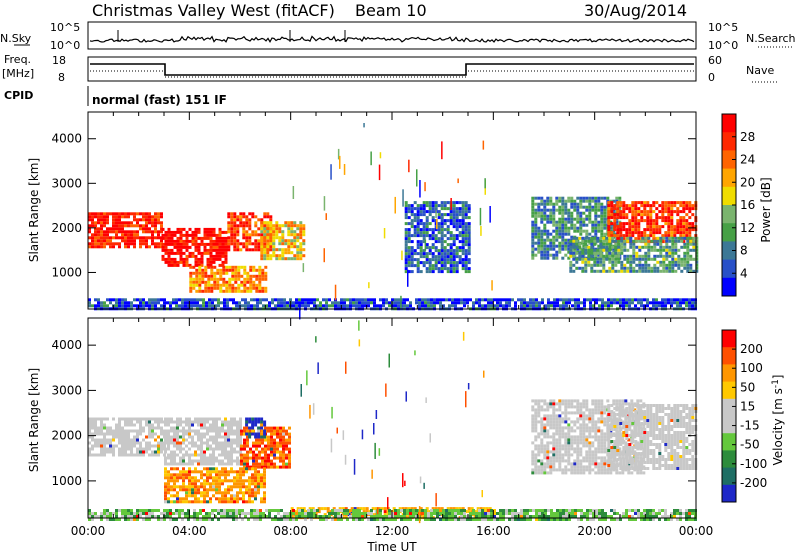 This screenshot has width=800, height=554. Describe the element at coordinates (215, 485) in the screenshot. I see `velocity-region` at that location.